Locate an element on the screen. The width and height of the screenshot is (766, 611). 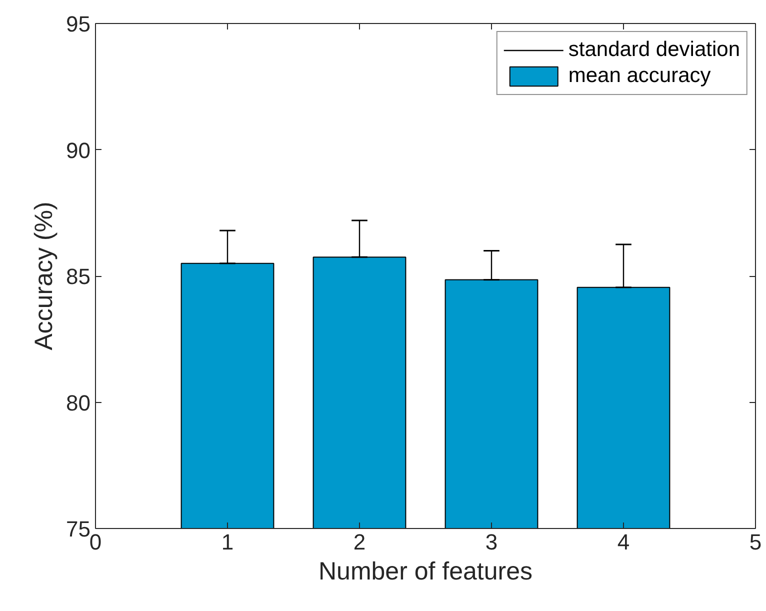
x-tick-label: 5 is located at coordinates (755, 542).